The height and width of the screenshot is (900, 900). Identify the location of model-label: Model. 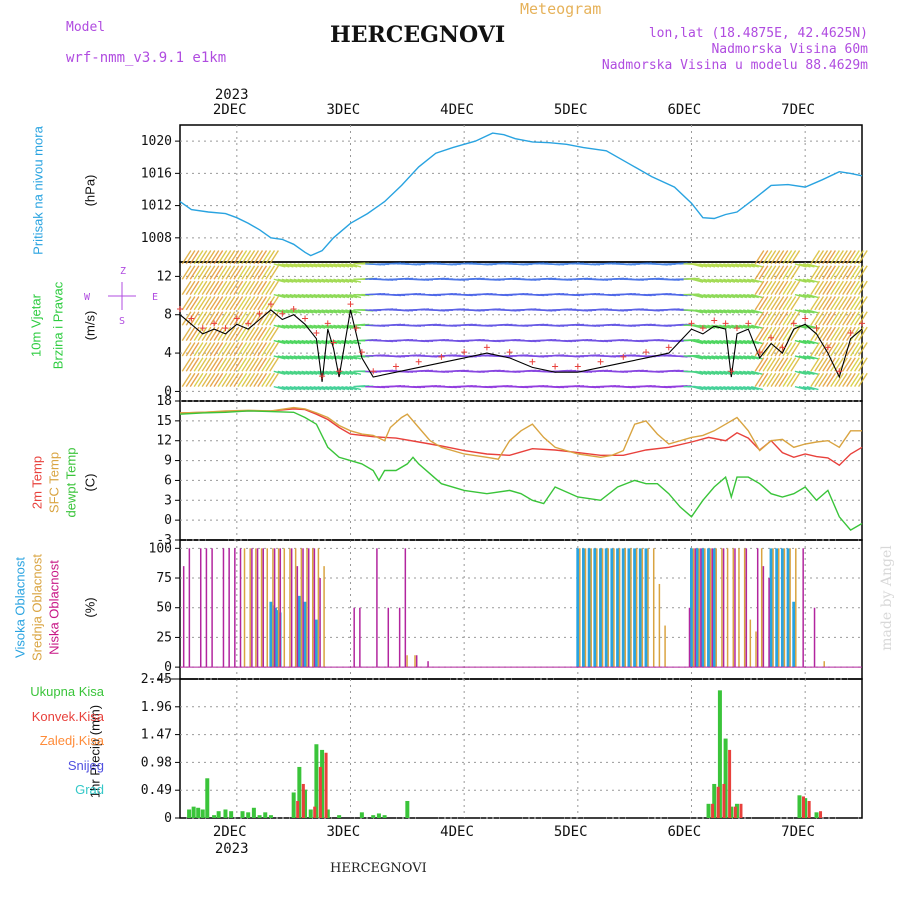
(86, 27).